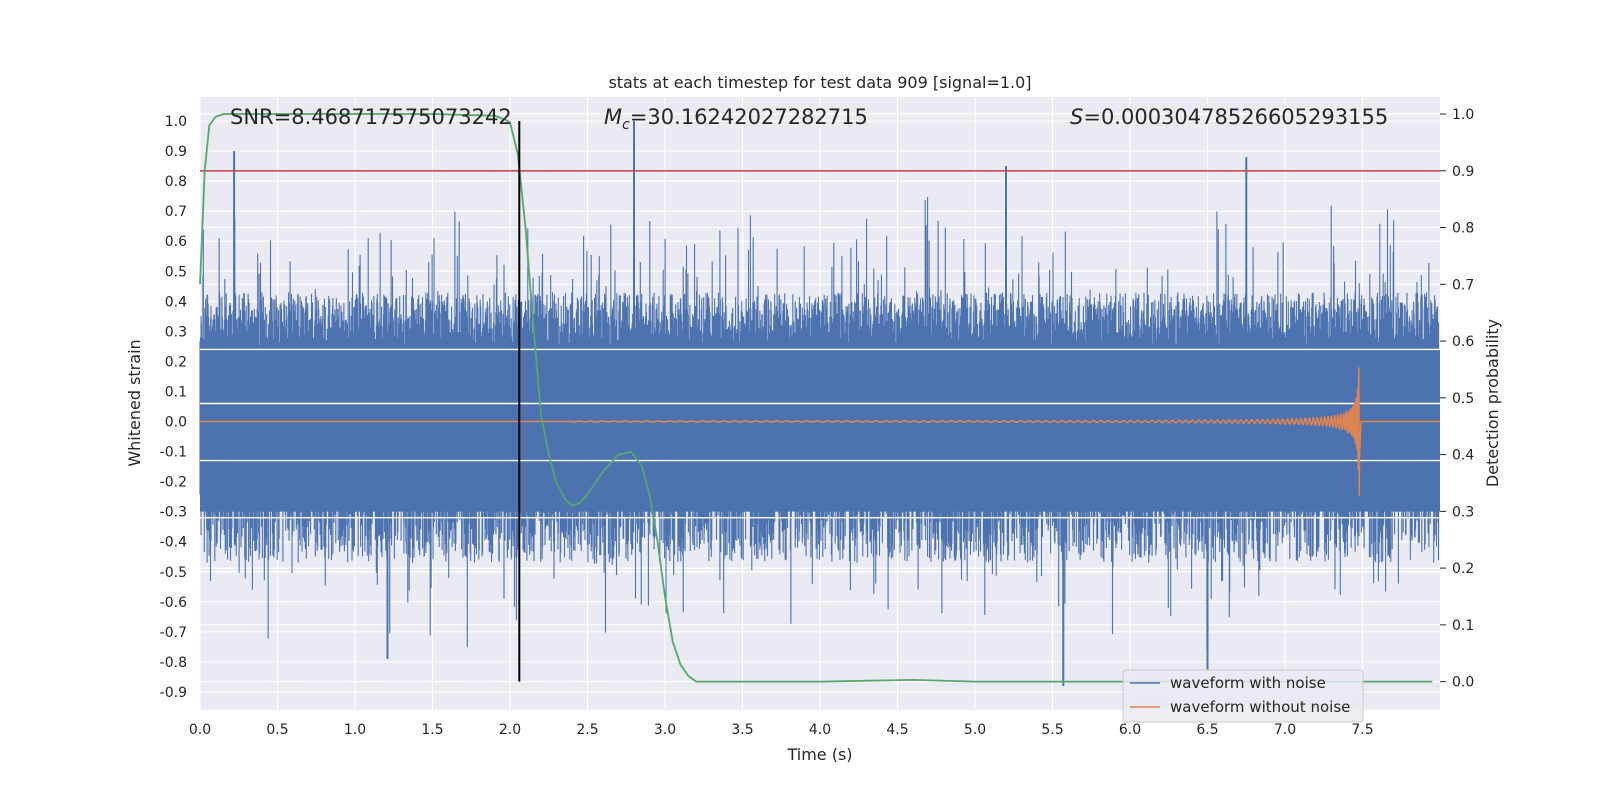 The image size is (1600, 800). I want to click on x-tick-label: 1.5, so click(432, 730).